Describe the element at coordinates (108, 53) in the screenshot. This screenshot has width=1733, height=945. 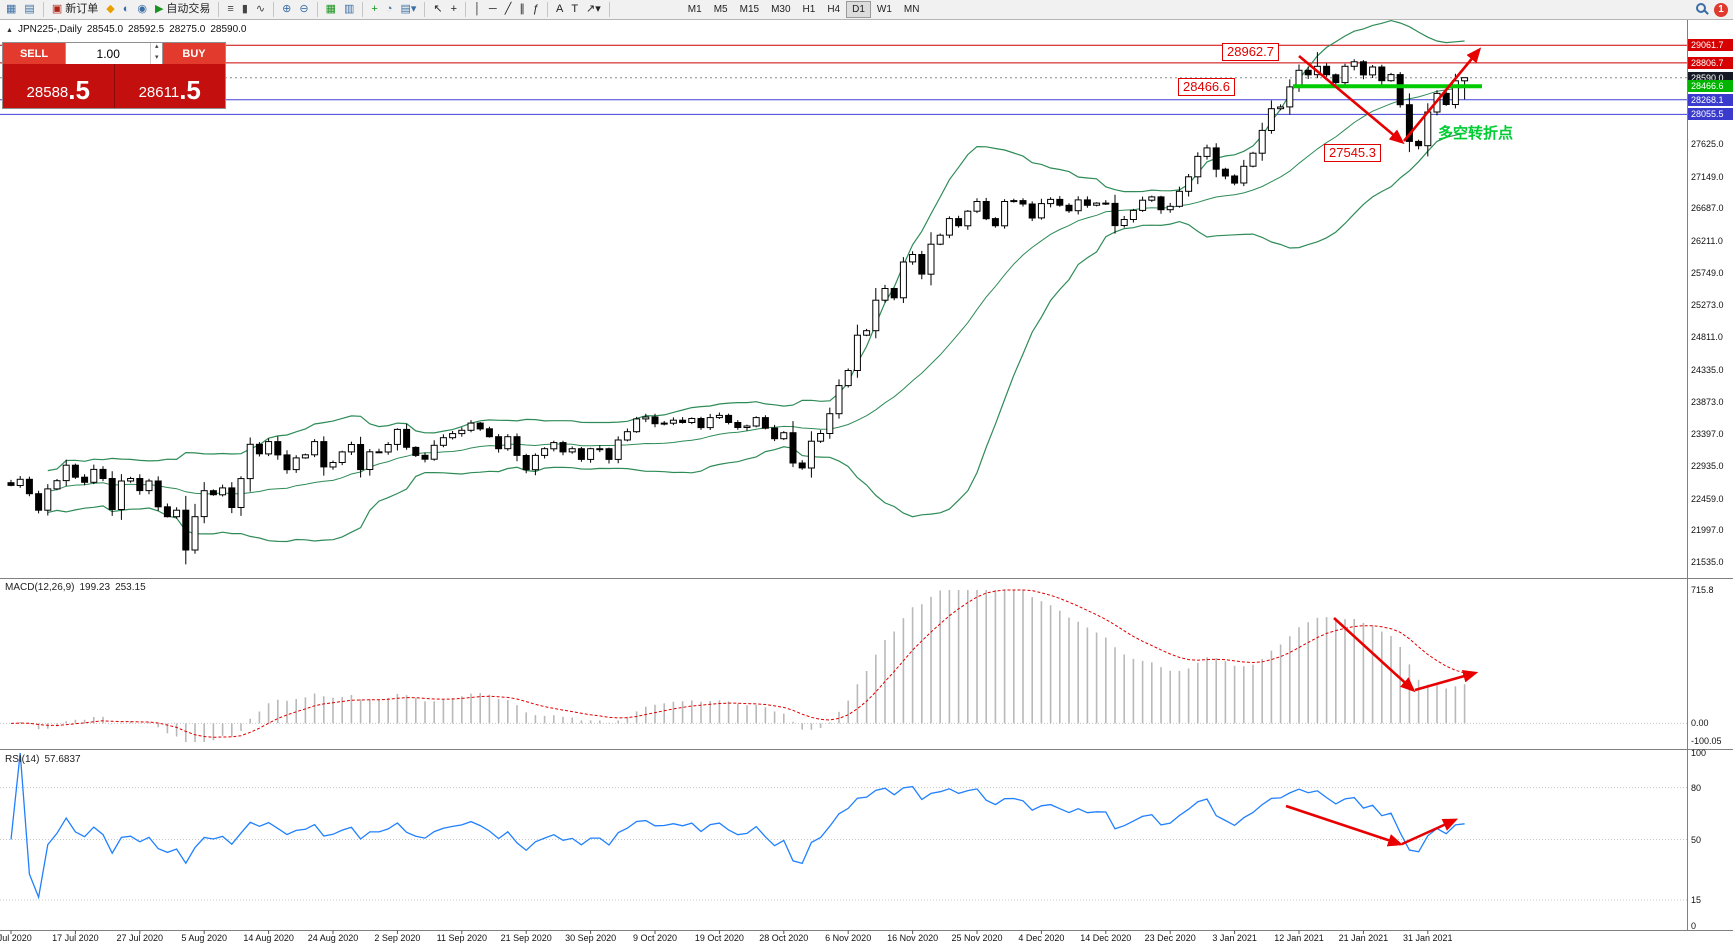
I see `volume-input` at that location.